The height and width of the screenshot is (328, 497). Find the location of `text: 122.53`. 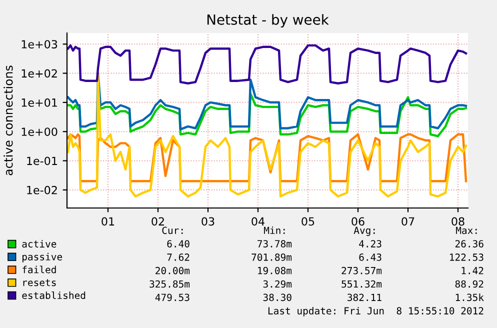

text: 122.53 is located at coordinates (467, 257).